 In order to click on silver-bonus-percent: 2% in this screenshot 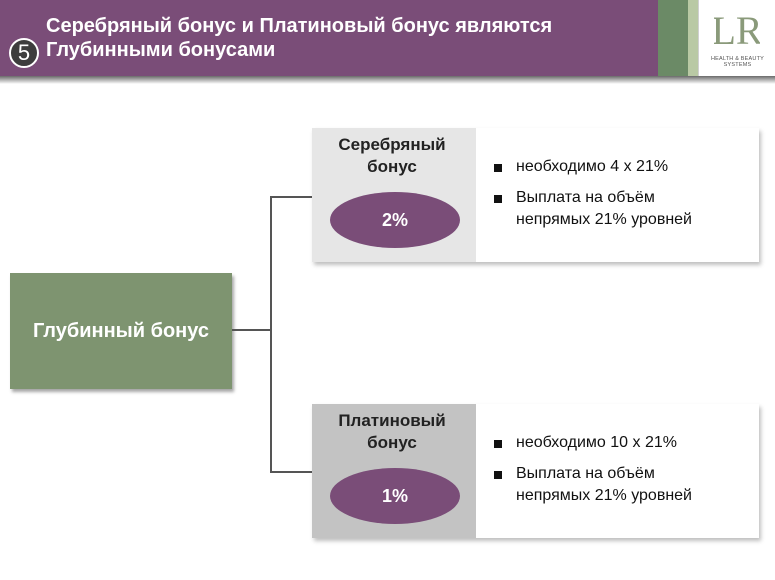, I will do `click(394, 219)`.